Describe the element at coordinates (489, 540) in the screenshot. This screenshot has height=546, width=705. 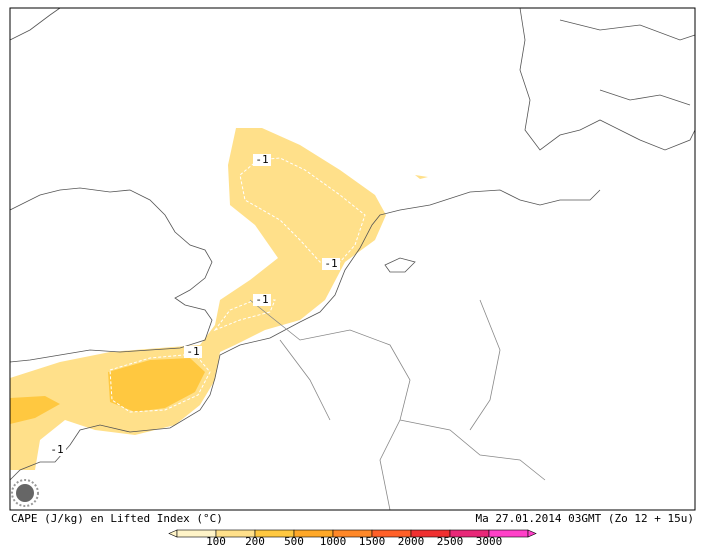
I see `legend-label: 3000` at that location.